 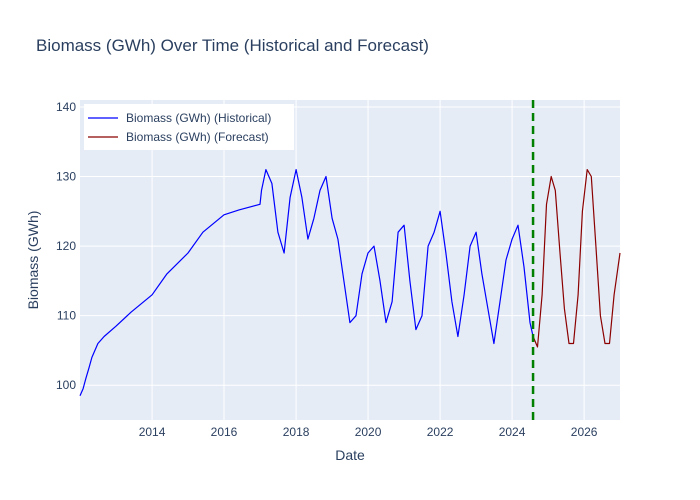 I want to click on y-tick-label: 110, so click(x=66, y=316).